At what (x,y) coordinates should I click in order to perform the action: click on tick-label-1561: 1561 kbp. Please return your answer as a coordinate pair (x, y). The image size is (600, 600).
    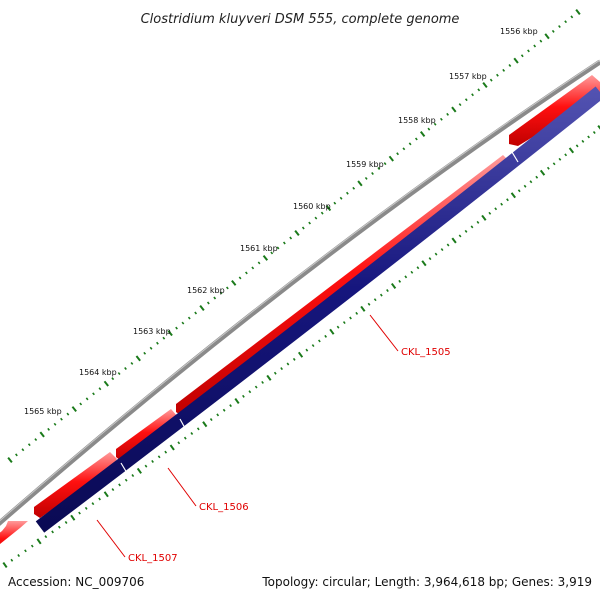
    Looking at the image, I should click on (259, 248).